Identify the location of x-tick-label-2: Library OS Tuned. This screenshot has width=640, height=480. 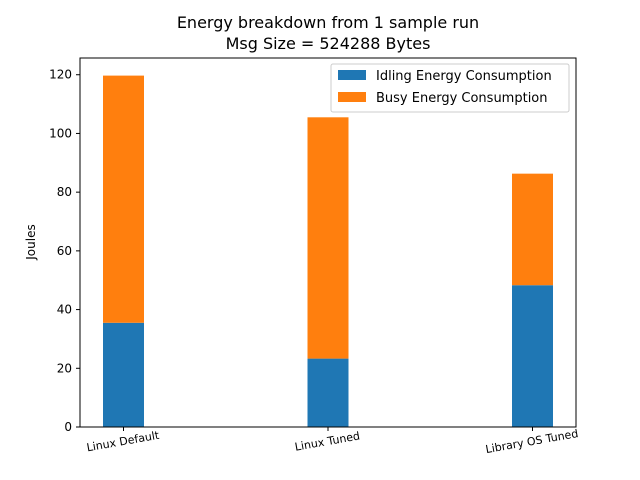
(532, 441).